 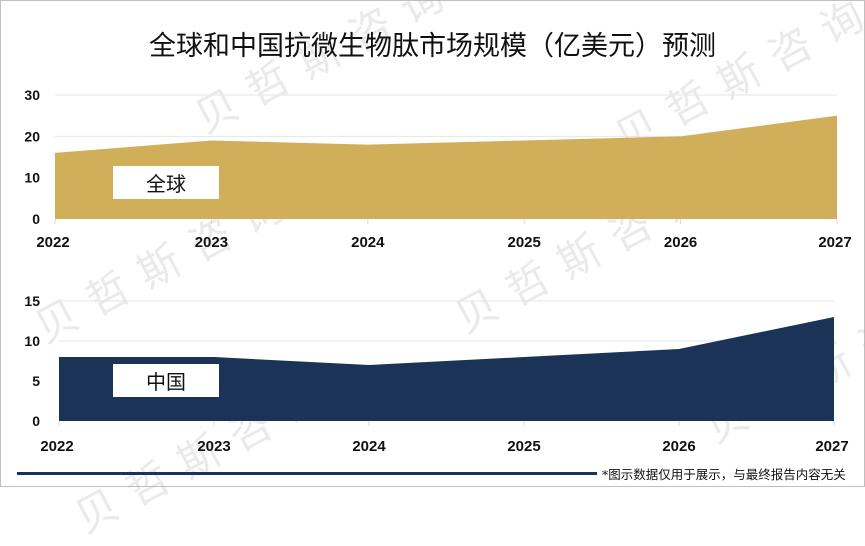 I want to click on y-tick-label: 15, so click(x=32, y=301).